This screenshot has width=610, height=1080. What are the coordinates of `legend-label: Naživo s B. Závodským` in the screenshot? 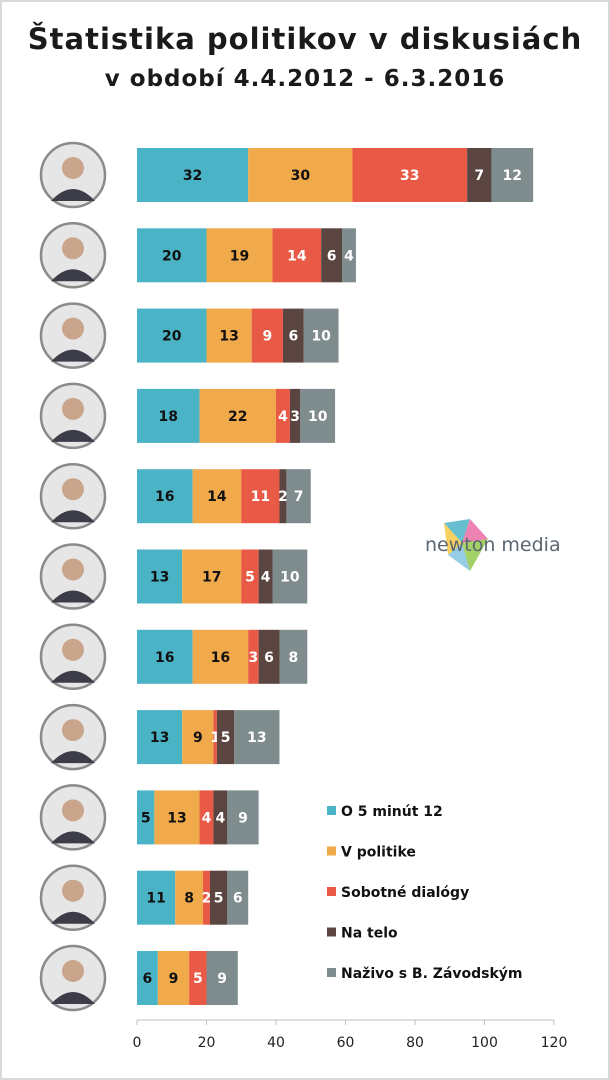 It's located at (432, 974).